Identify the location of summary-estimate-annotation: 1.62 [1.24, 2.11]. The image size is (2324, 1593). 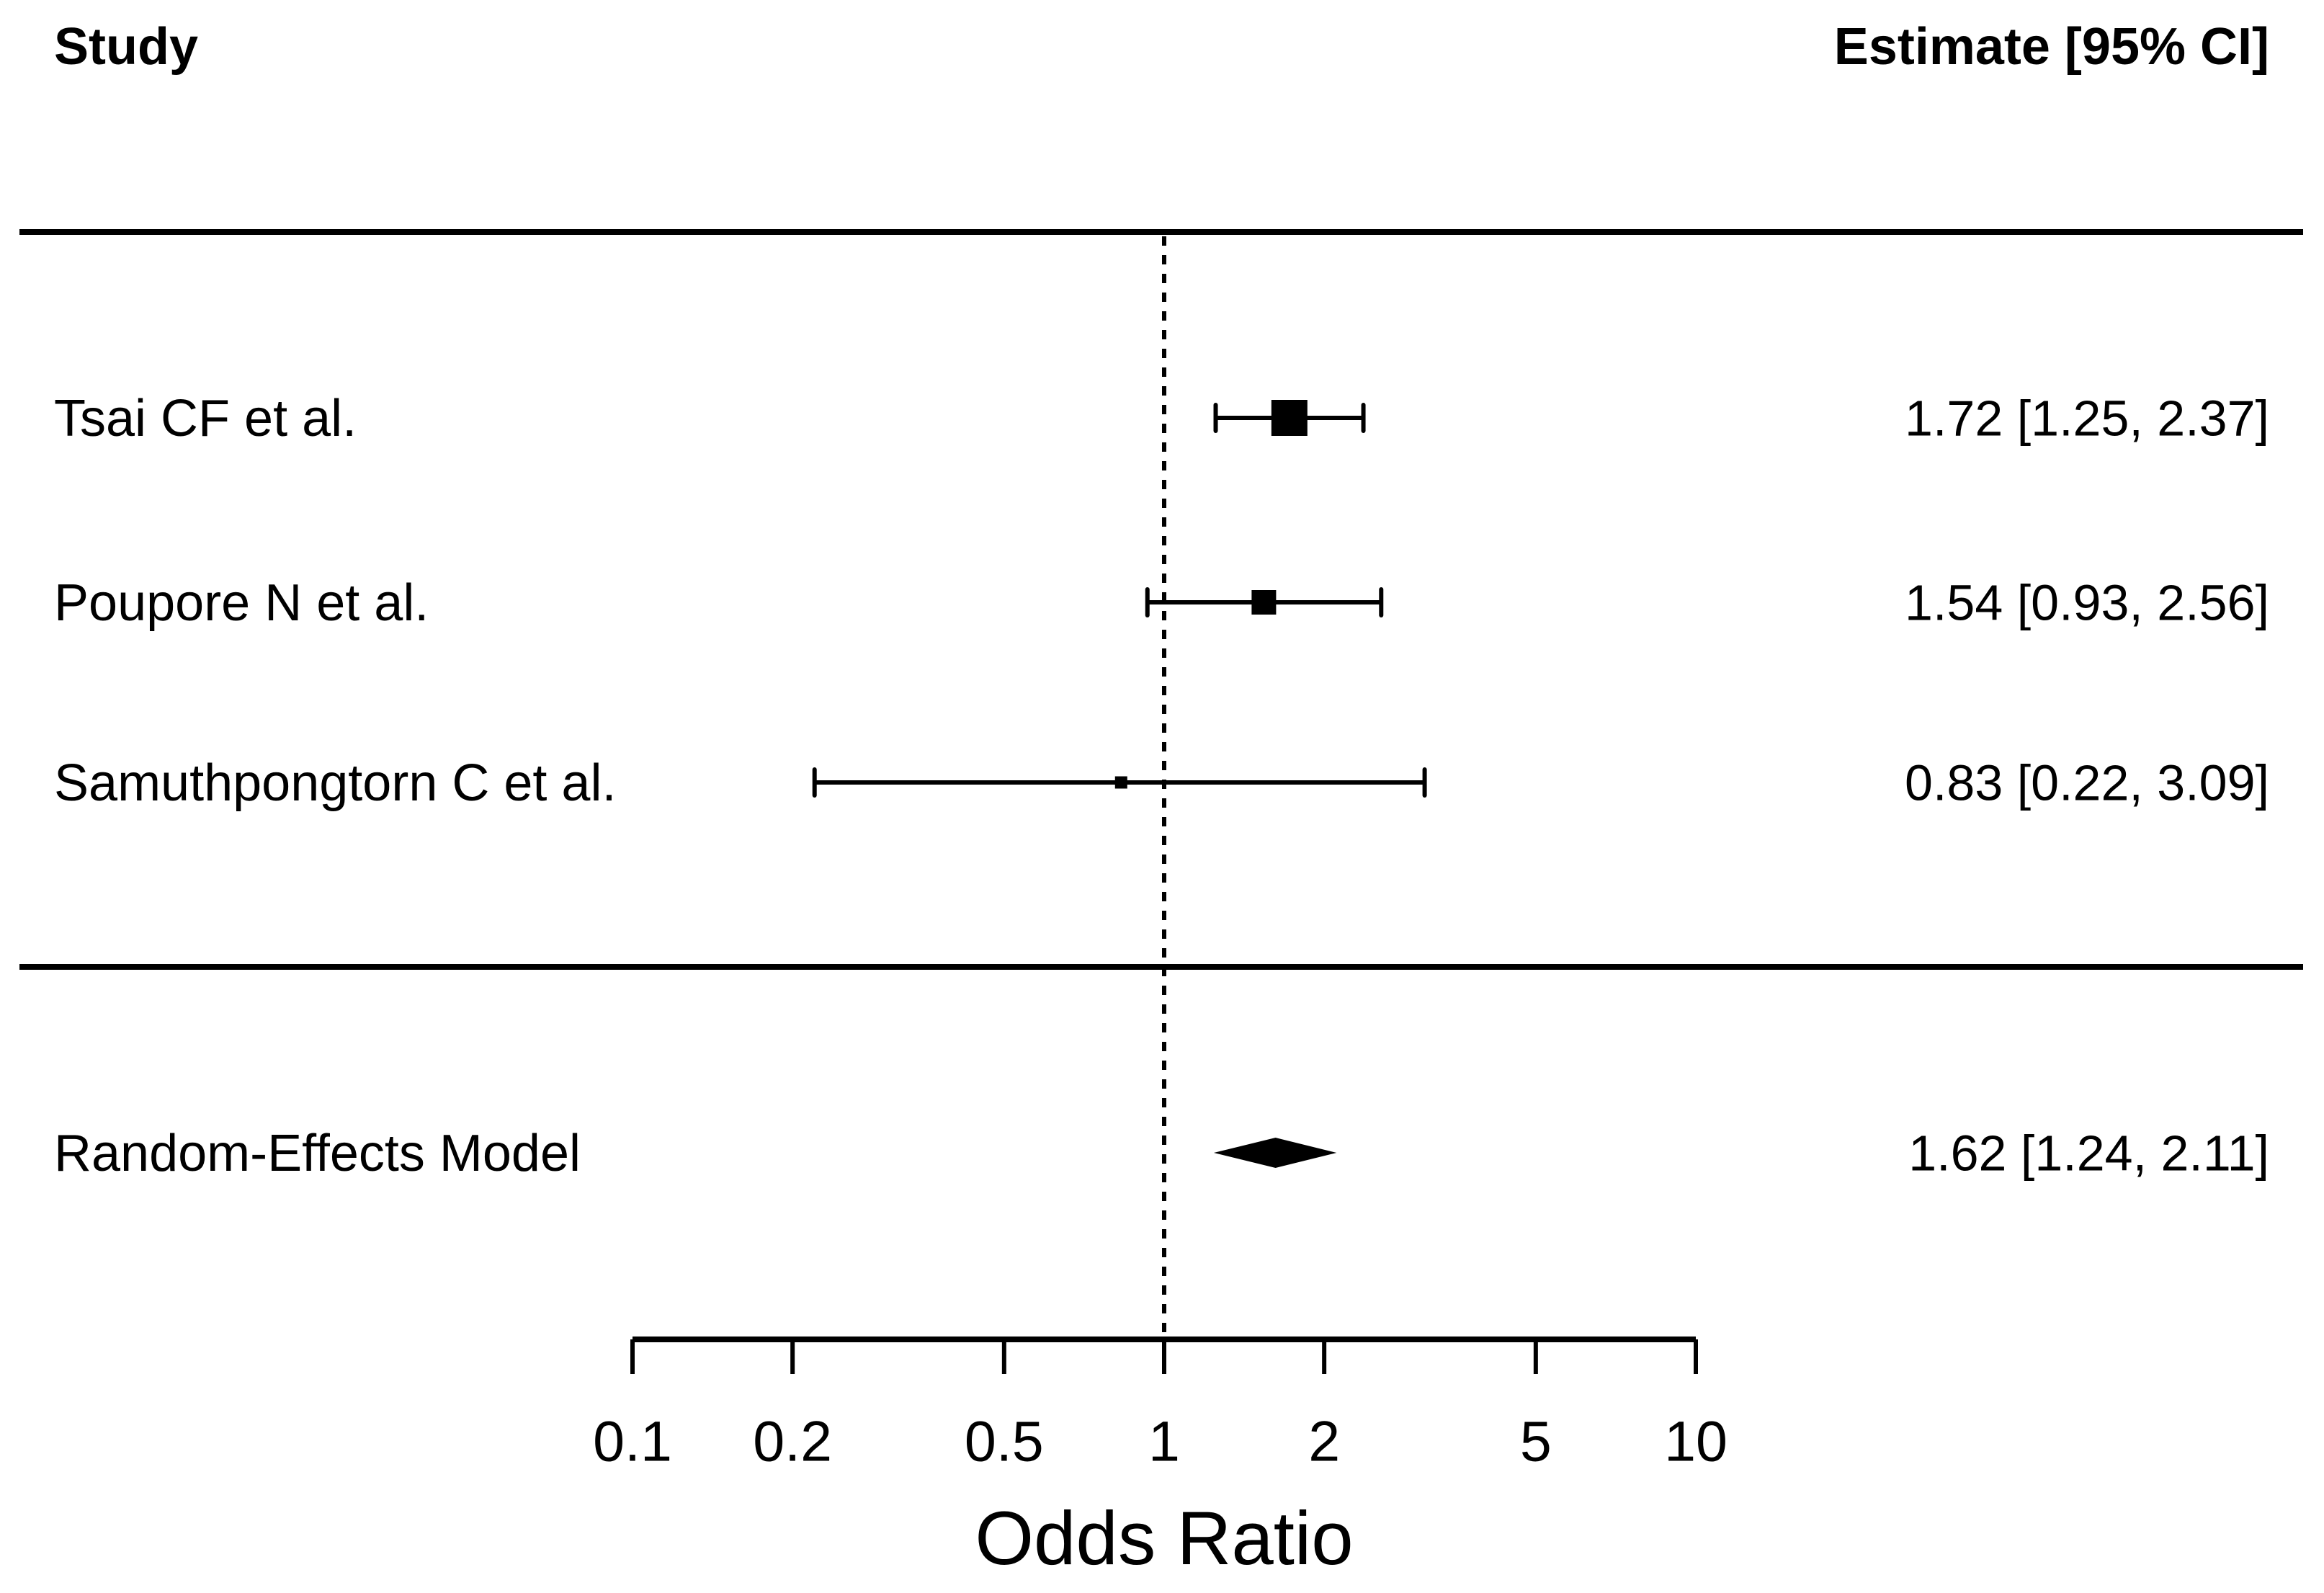
(2088, 1153).